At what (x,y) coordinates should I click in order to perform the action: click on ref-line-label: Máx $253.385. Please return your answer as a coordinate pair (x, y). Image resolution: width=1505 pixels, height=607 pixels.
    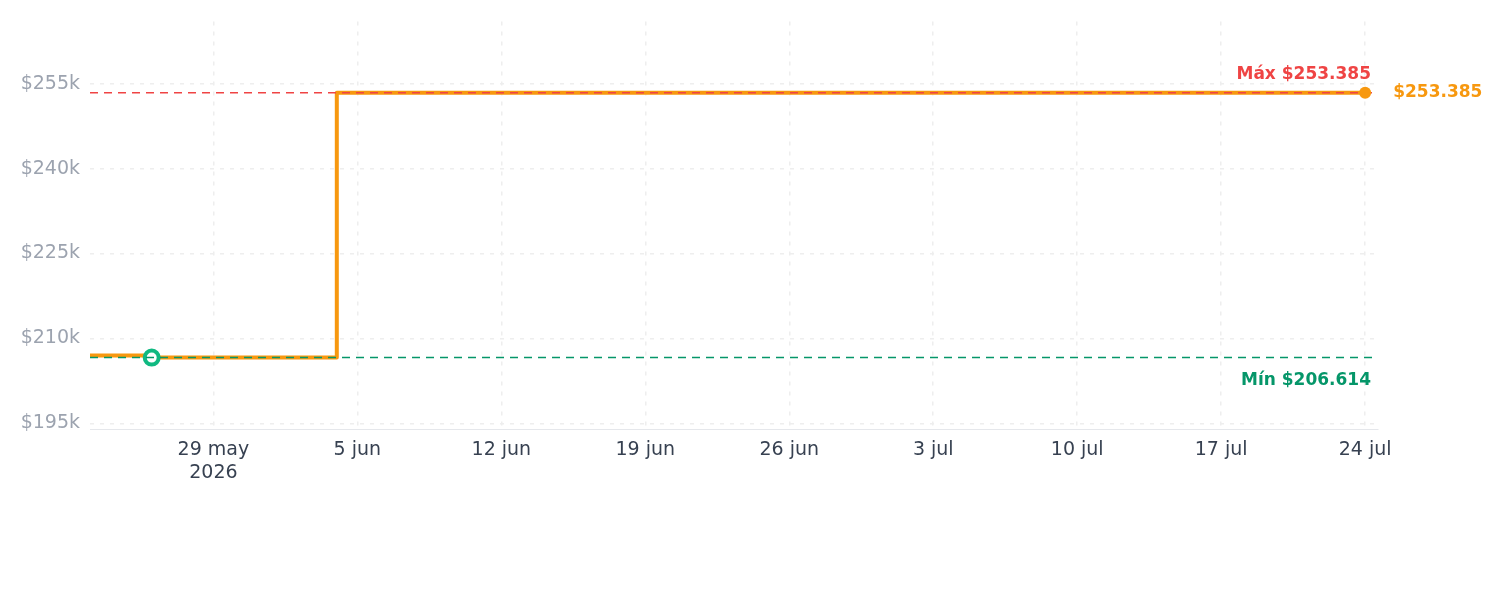
    Looking at the image, I should click on (1303, 72).